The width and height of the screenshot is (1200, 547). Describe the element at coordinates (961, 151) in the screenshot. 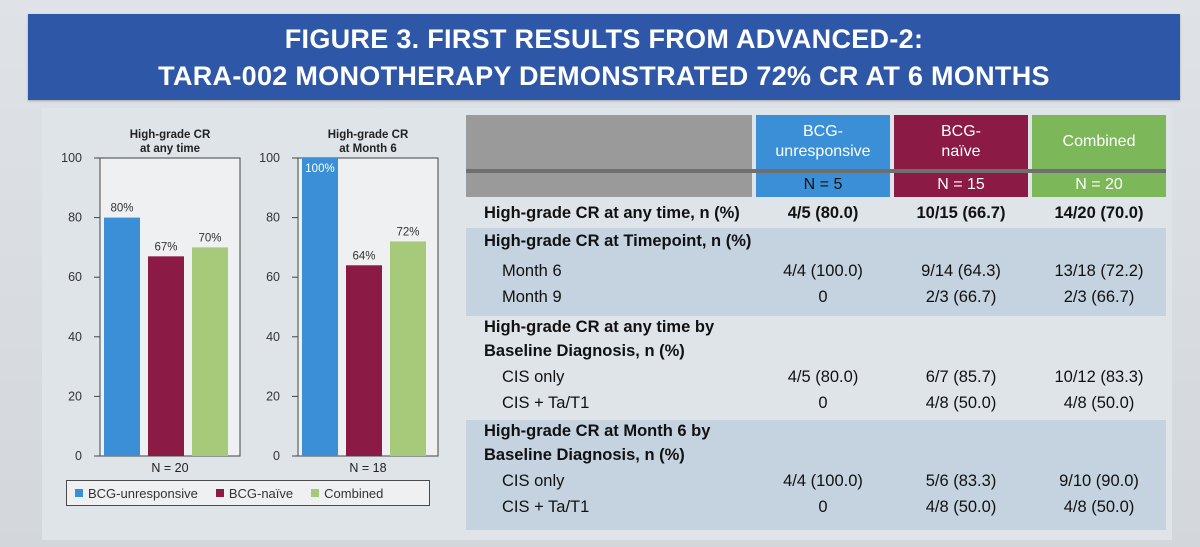

I see `column-header-line2: naïve` at that location.